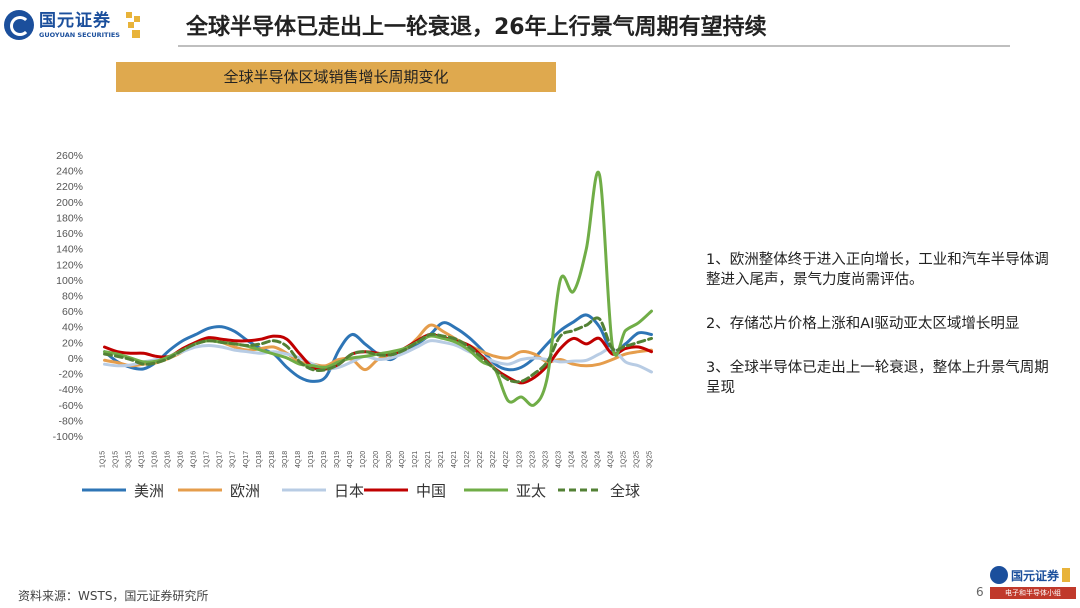 This screenshot has height=608, width=1080. What do you see at coordinates (272, 459) in the screenshot?
I see `x-tick-label: 2Q18` at bounding box center [272, 459].